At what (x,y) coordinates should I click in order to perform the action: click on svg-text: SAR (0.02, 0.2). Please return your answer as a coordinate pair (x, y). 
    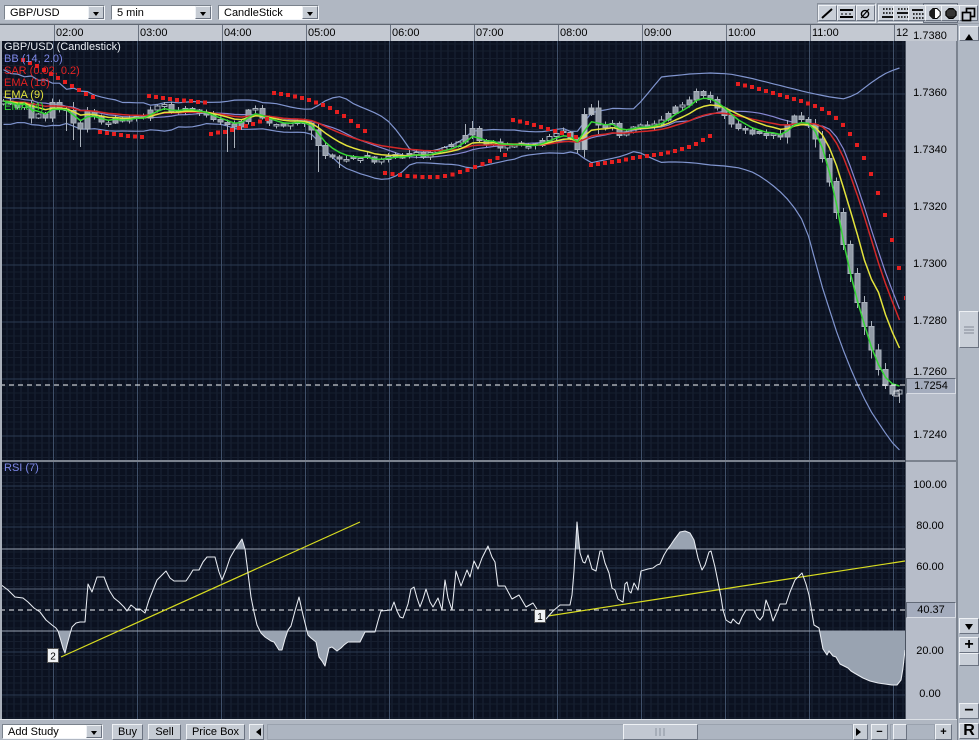
    Looking at the image, I should click on (42, 71).